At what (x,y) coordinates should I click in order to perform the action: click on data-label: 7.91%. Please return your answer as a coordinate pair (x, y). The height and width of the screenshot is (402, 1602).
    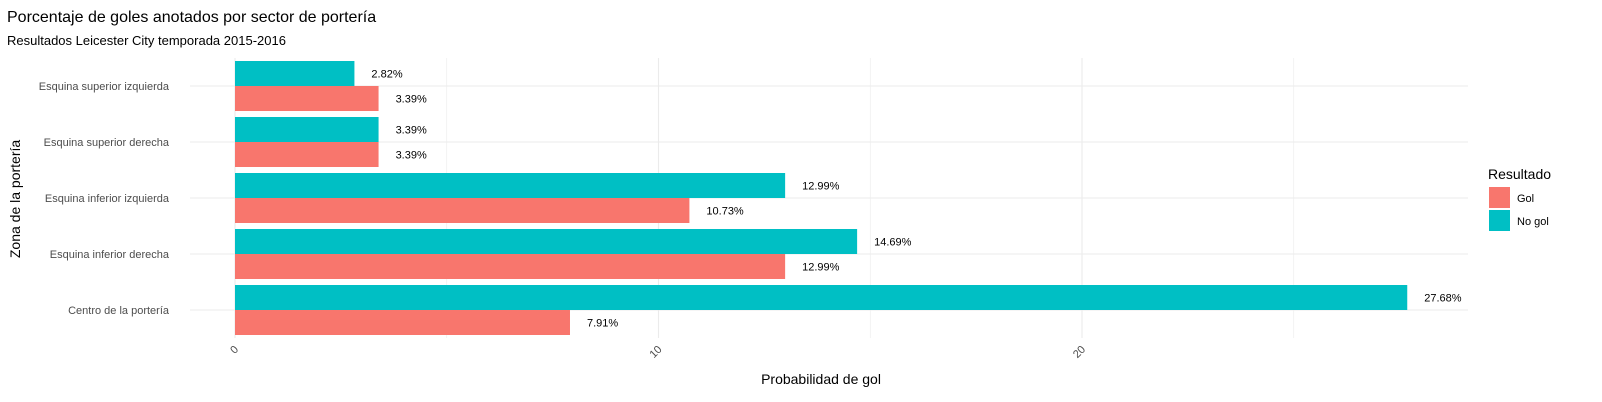
    Looking at the image, I should click on (602, 324).